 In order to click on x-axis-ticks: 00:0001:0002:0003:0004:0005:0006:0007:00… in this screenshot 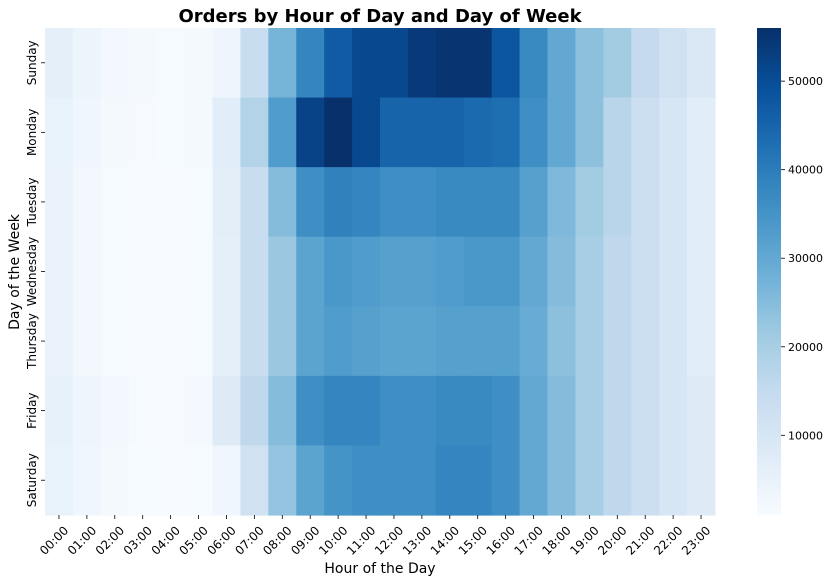, I will do `click(375, 536)`.